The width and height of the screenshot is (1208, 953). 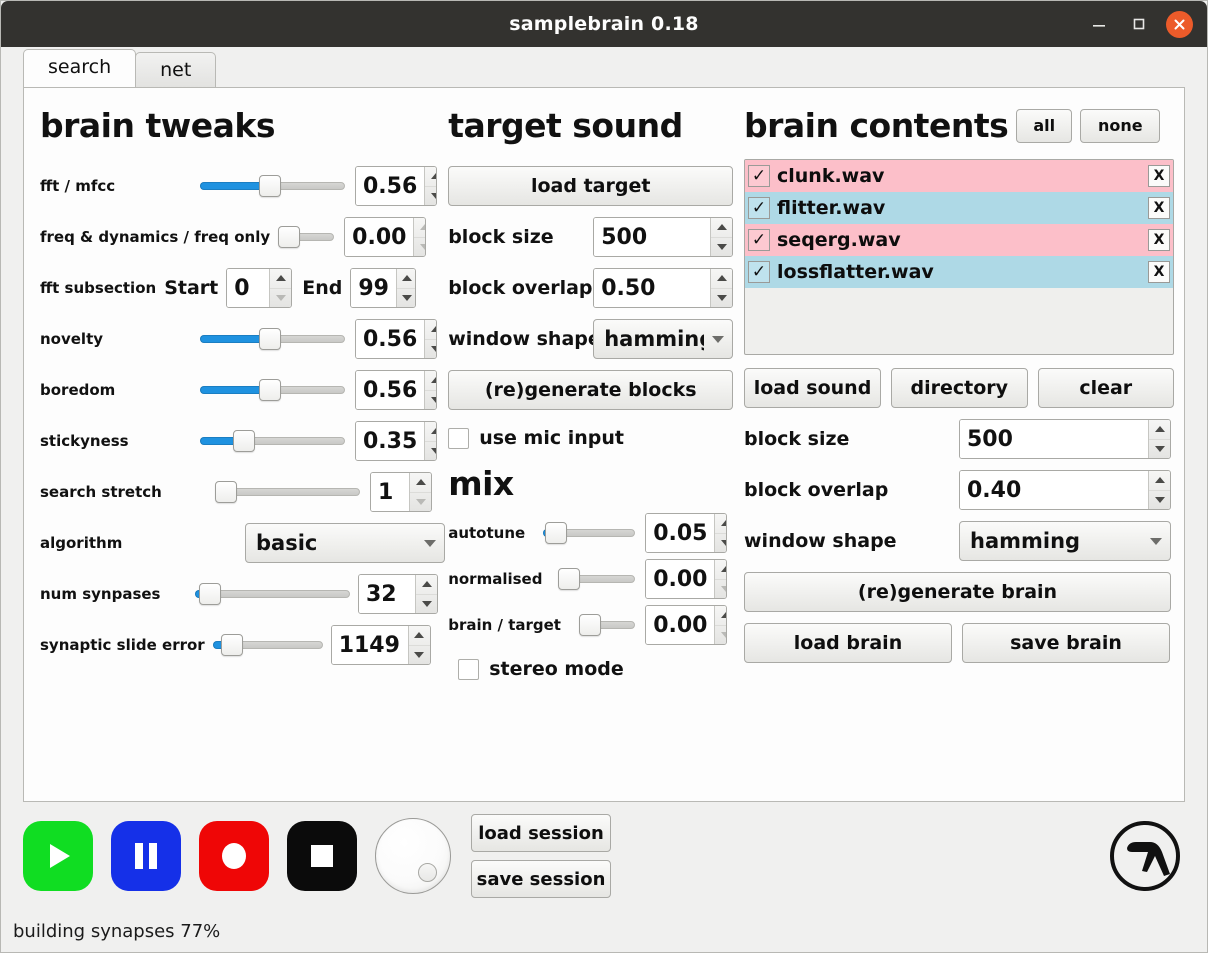 What do you see at coordinates (1099, 24) in the screenshot?
I see `minimize-icon` at bounding box center [1099, 24].